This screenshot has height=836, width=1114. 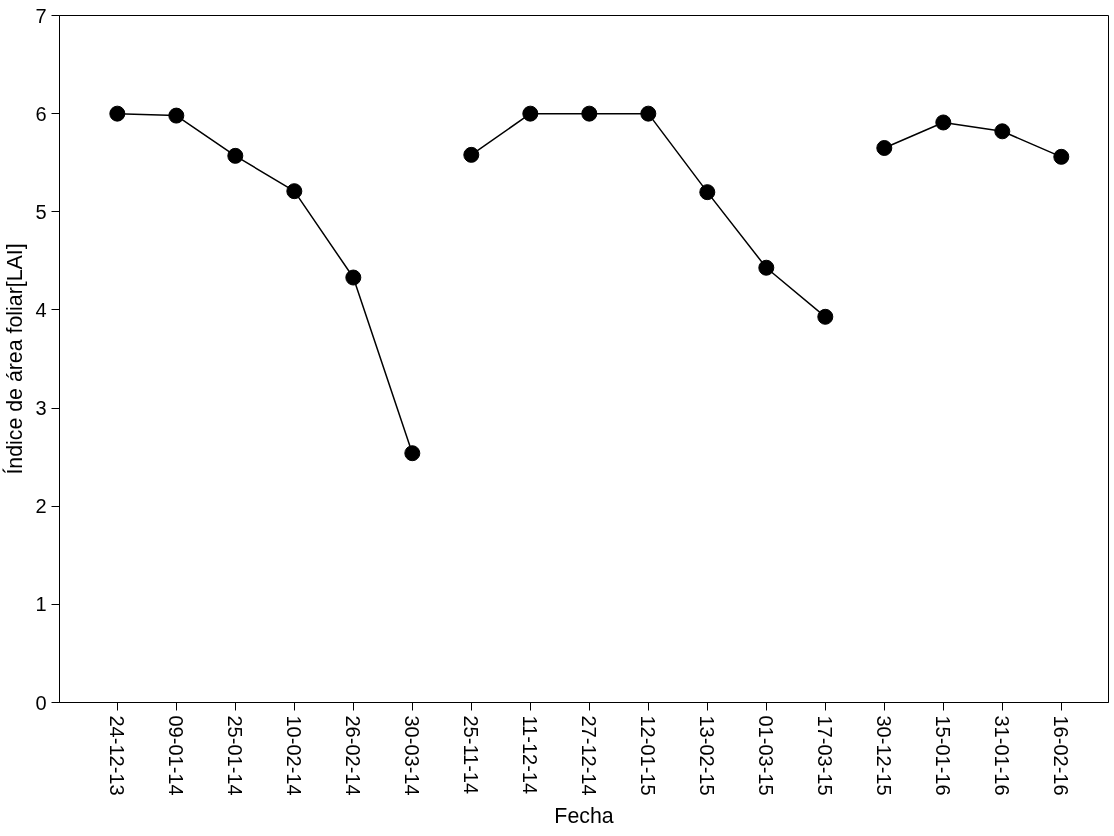 What do you see at coordinates (471, 755) in the screenshot?
I see `x-tick-label: 25-11-14` at bounding box center [471, 755].